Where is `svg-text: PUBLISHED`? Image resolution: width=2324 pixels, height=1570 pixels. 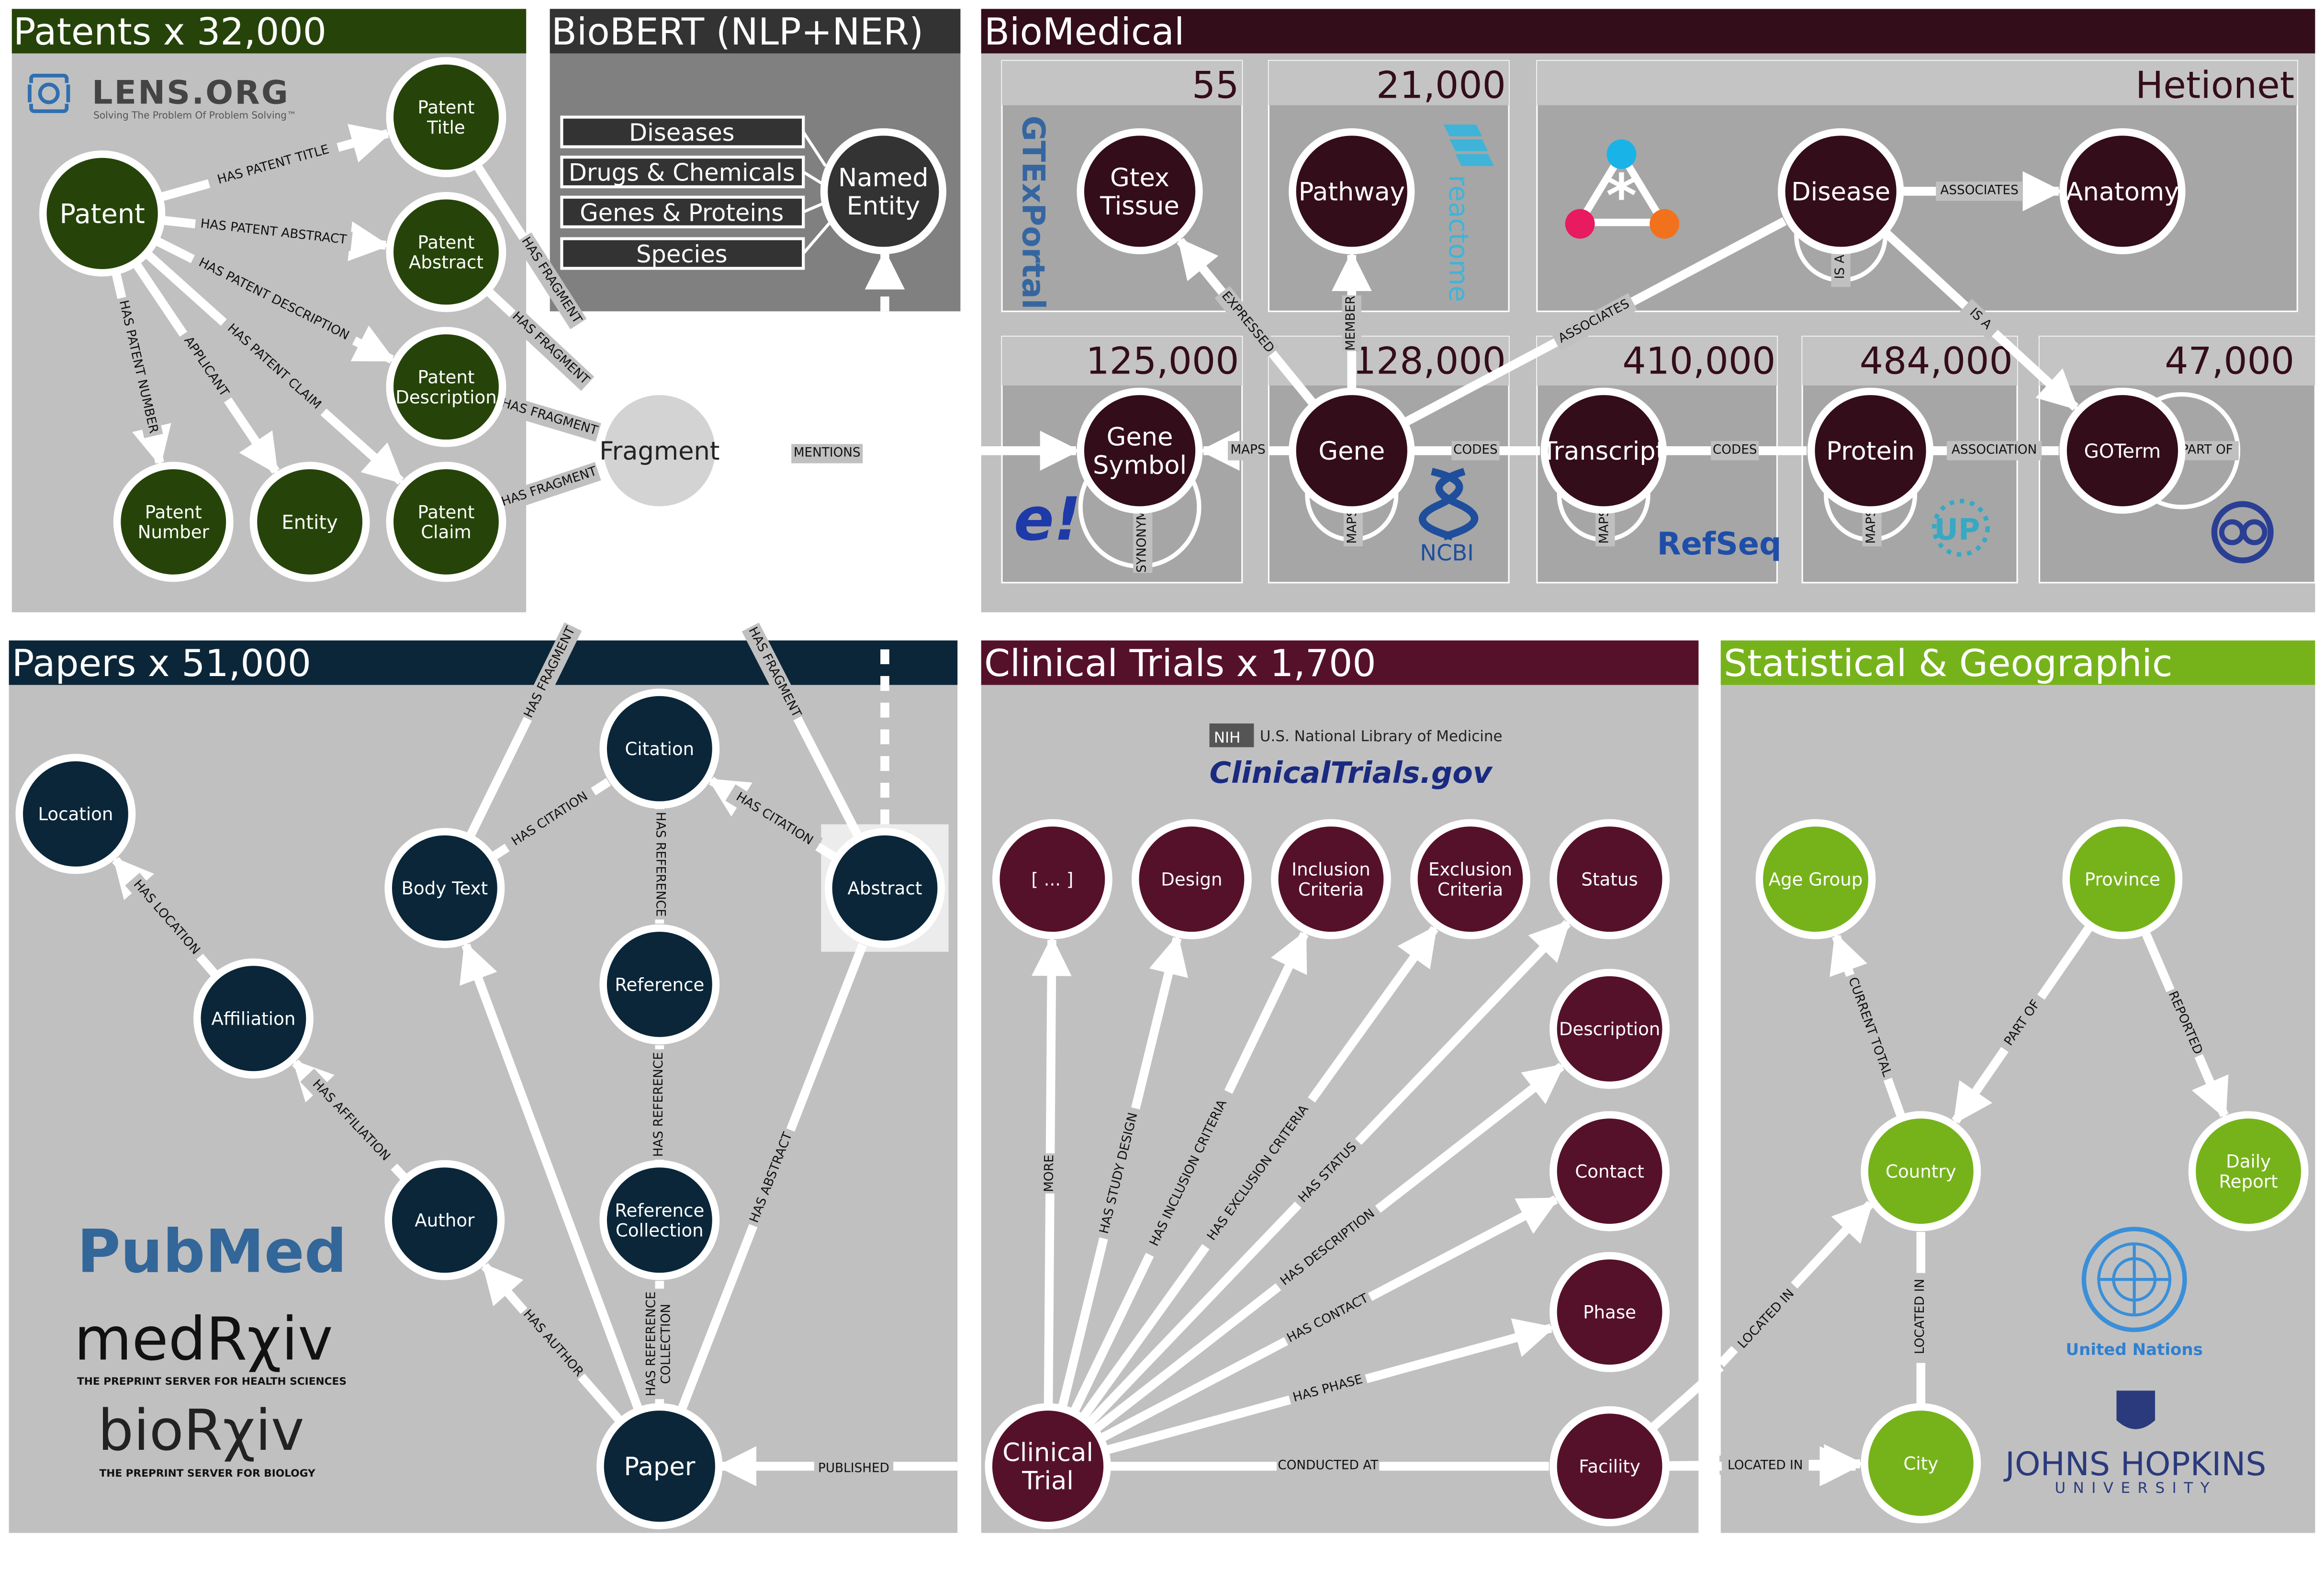
svg-text: PUBLISHED is located at coordinates (853, 1468).